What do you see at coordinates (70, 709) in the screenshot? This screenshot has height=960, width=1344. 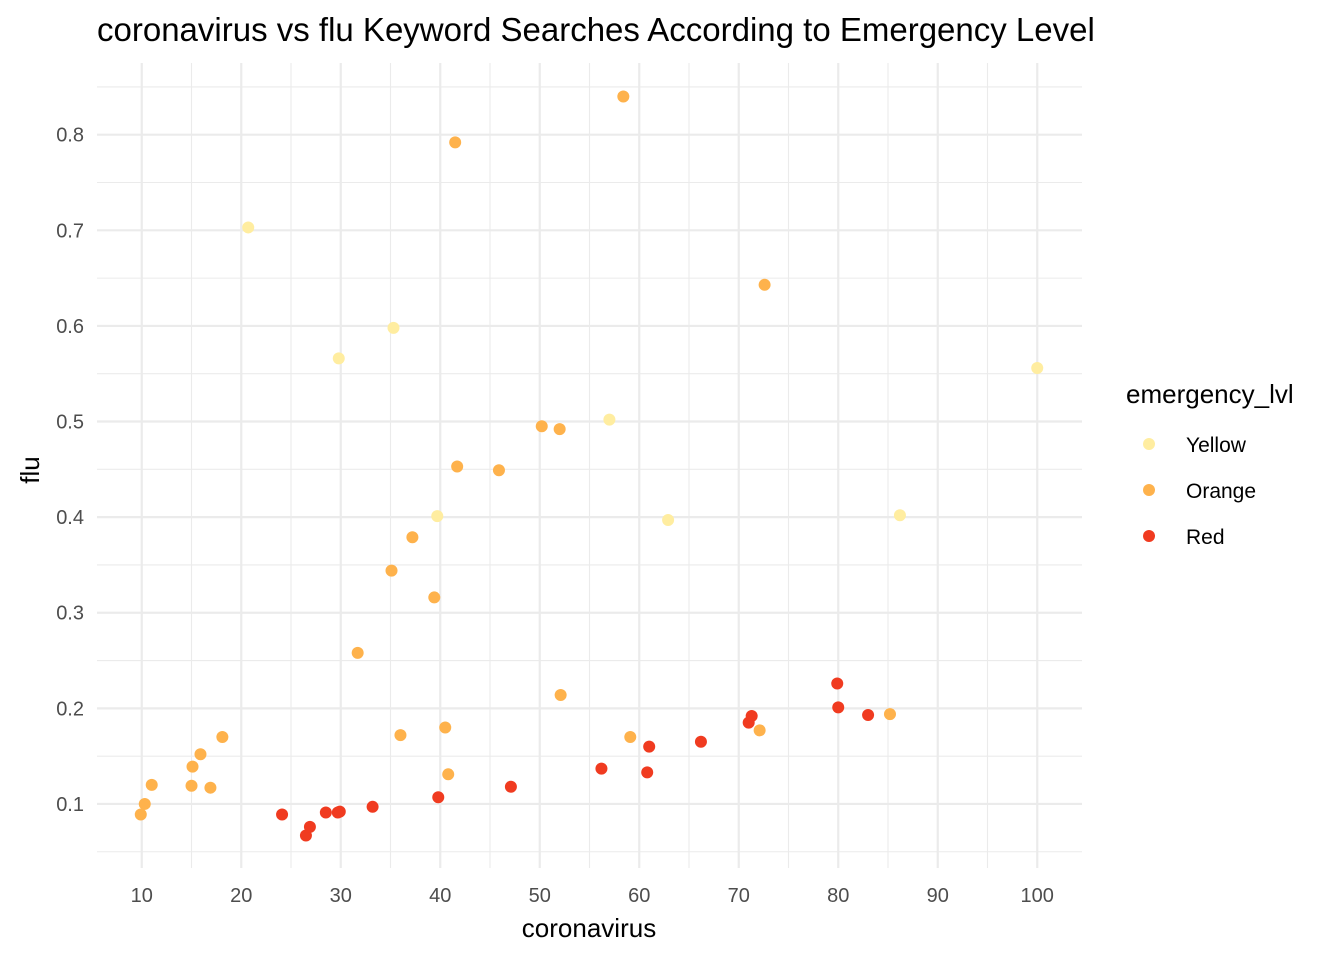 I see `y-tick-label: 0.2` at bounding box center [70, 709].